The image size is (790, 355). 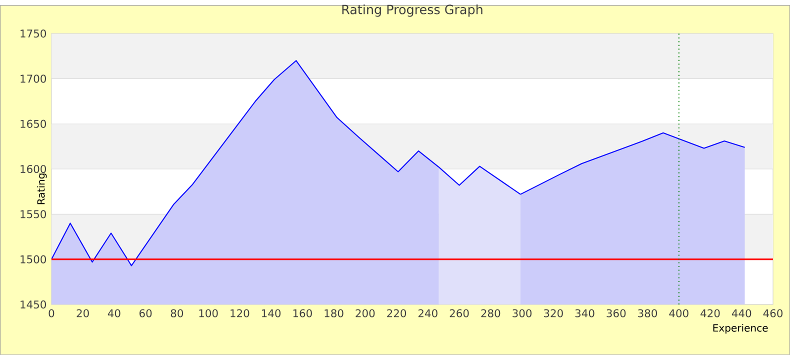 I want to click on y-tick-label: 1500, so click(x=33, y=259).